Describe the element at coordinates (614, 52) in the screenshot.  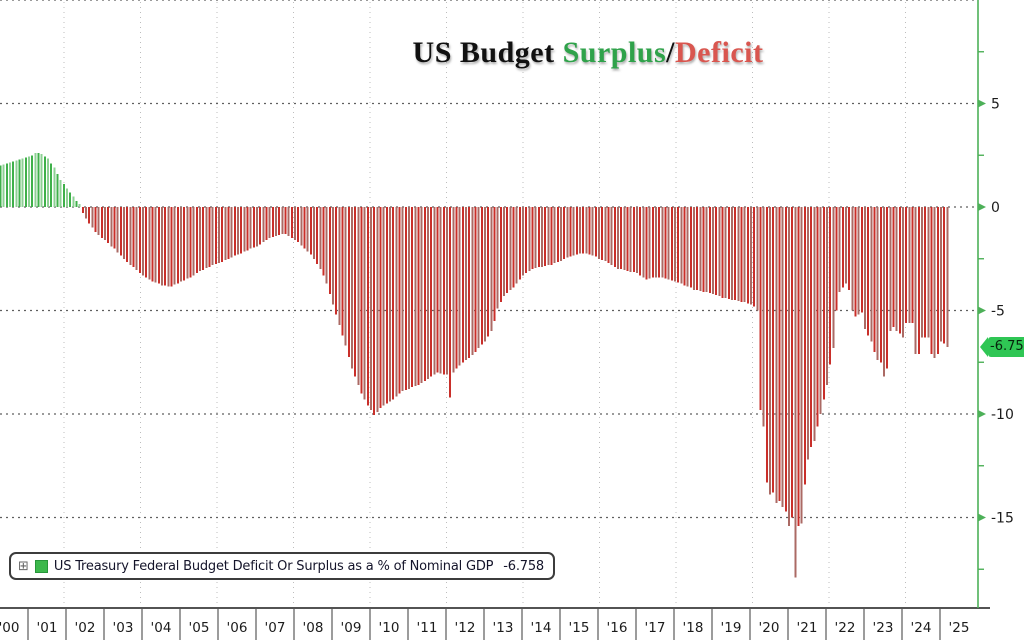
I see `title-text-surplus: Surplus` at that location.